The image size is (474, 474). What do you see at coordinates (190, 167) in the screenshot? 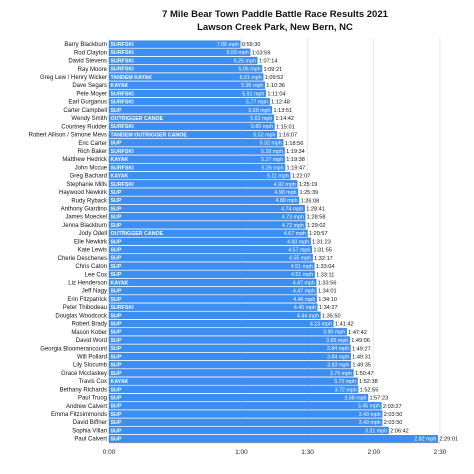
I see `result-row: John Mccue SURFSKI 5.26 mph 1:19:47` at bounding box center [190, 167].